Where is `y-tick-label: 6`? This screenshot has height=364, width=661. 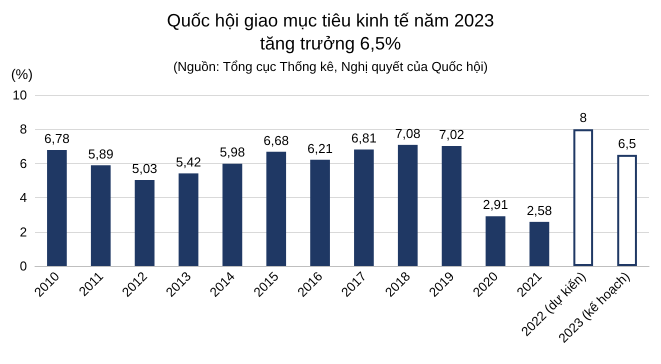
y-tick-label: 6 is located at coordinates (23, 163).